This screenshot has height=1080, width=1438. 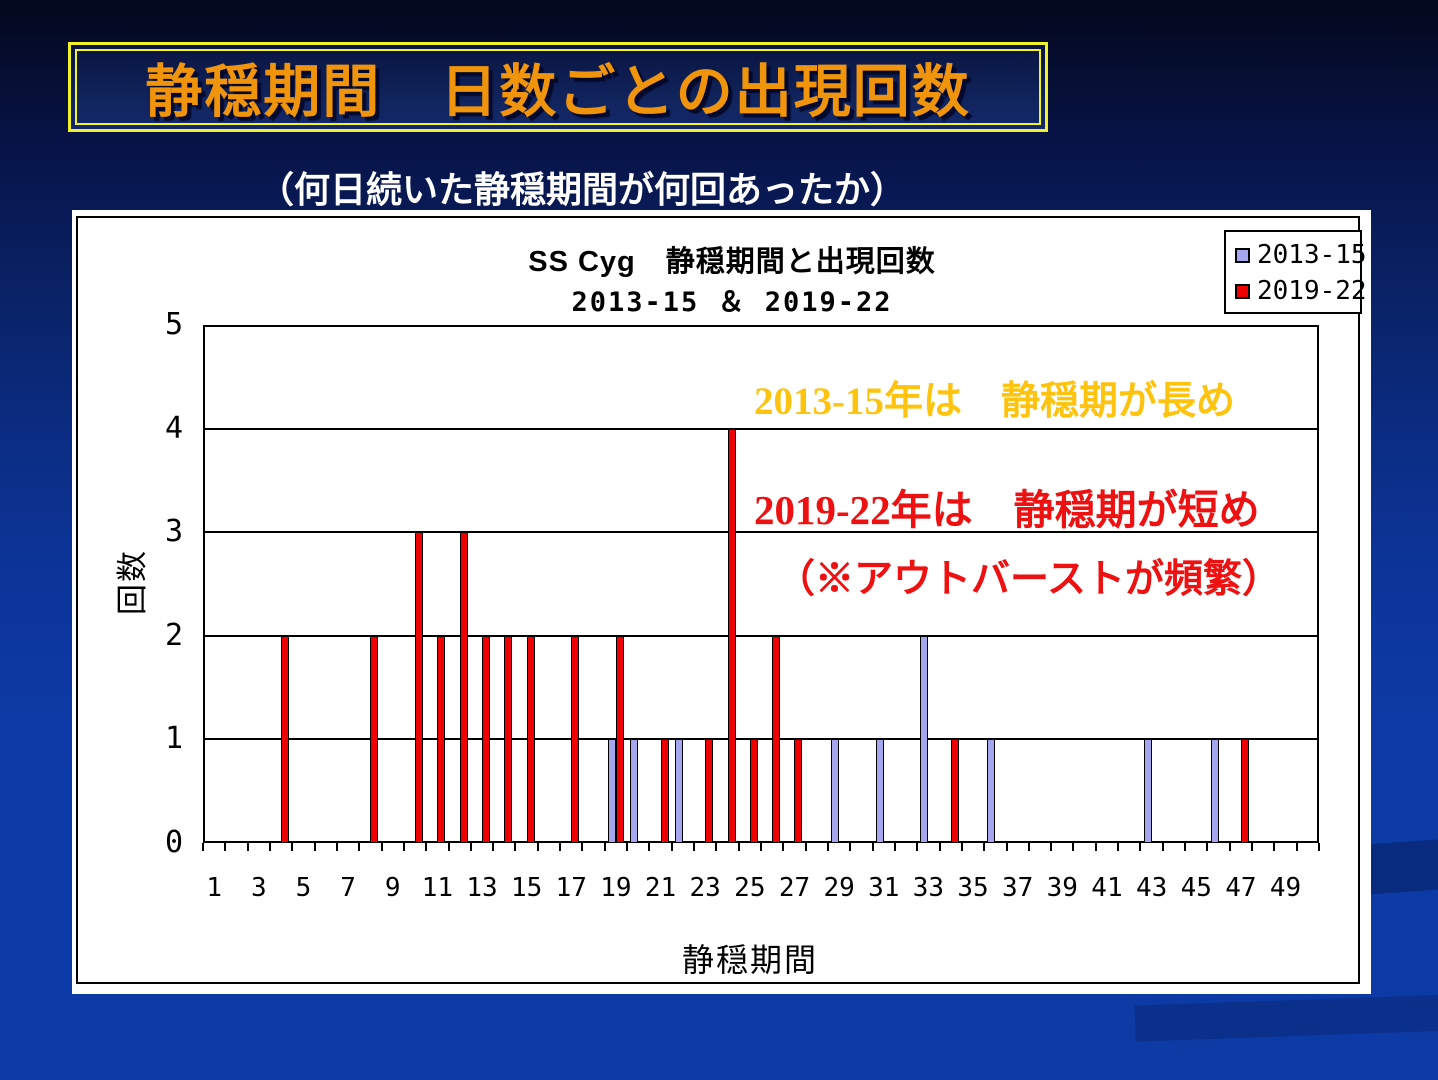 What do you see at coordinates (303, 888) in the screenshot?
I see `x-tick-label-5: 5` at bounding box center [303, 888].